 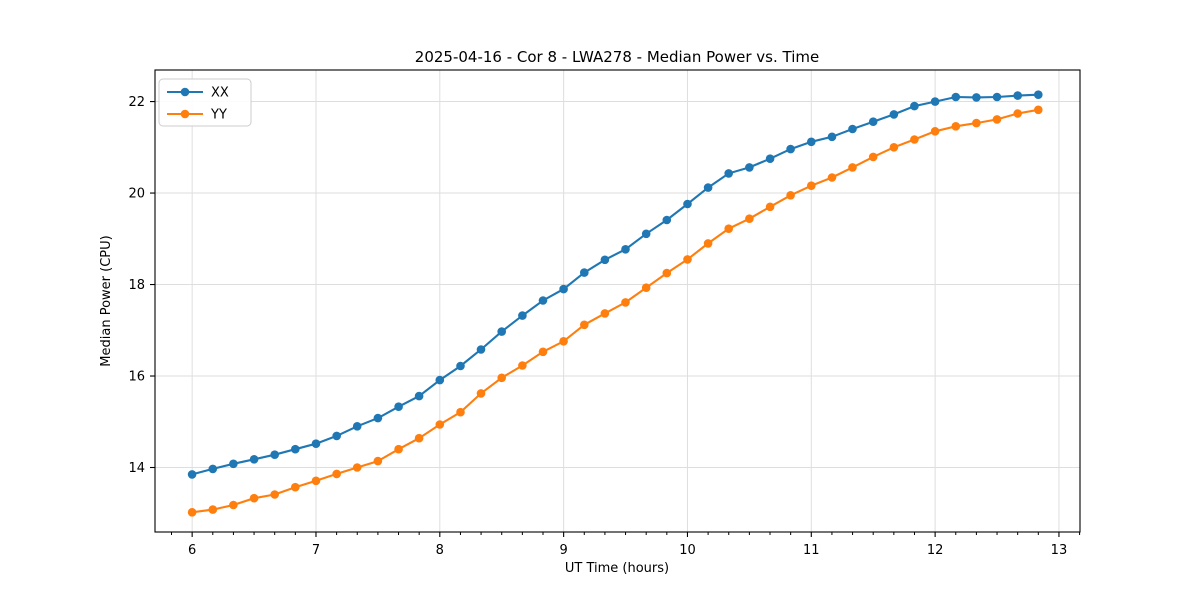 What do you see at coordinates (136, 468) in the screenshot?
I see `y-tick-label: 14` at bounding box center [136, 468].